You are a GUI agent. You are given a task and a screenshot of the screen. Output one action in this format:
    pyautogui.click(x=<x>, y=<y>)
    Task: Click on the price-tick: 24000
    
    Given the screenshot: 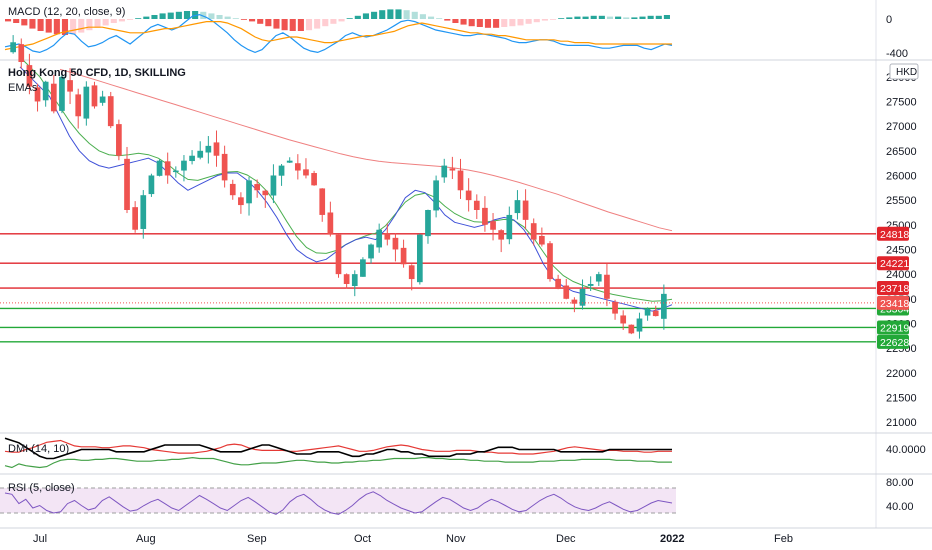 What is the action you would take?
    pyautogui.click(x=901, y=275)
    